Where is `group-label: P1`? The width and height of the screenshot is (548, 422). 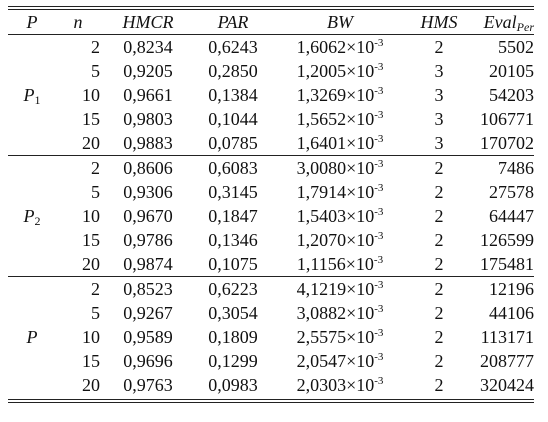
group-label: P1 is located at coordinates (32, 95).